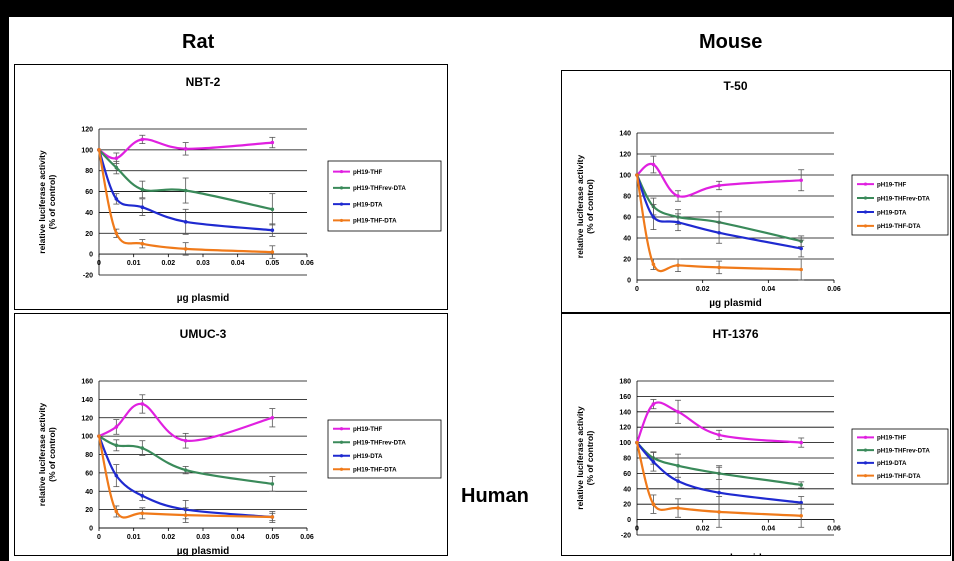  I want to click on y-tick-label: 160, so click(87, 382).